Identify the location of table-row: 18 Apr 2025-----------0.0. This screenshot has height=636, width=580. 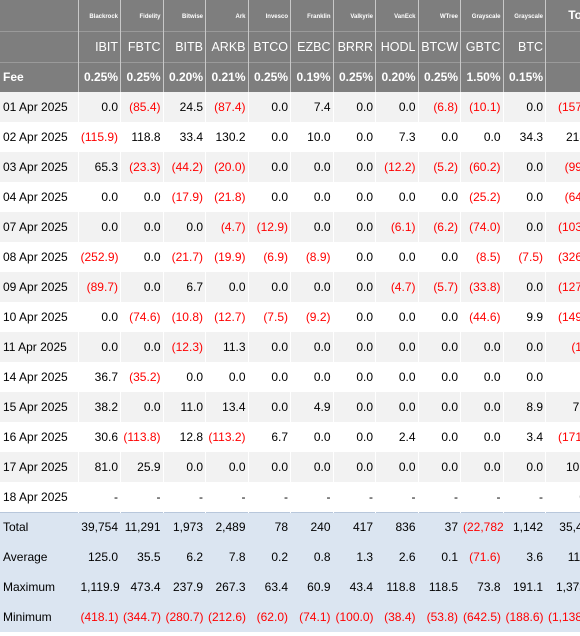
(290, 497).